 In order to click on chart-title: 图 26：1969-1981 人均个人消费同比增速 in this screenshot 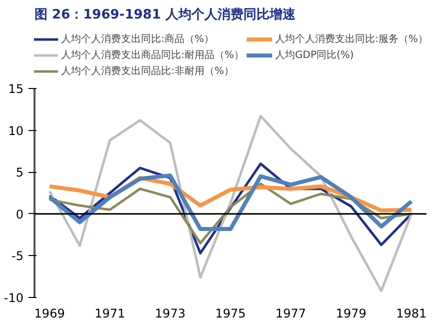, I will do `click(165, 15)`.